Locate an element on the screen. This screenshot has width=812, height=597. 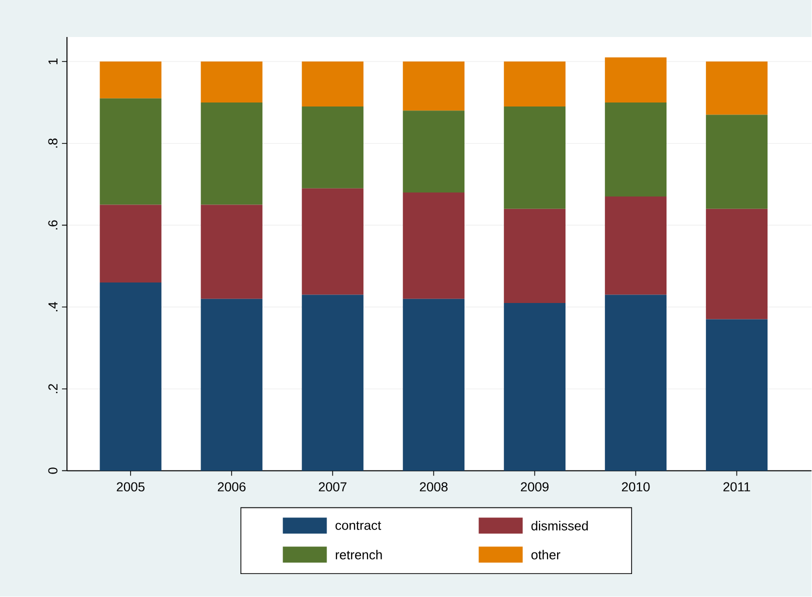
y-tick-label: .2 is located at coordinates (53, 389).